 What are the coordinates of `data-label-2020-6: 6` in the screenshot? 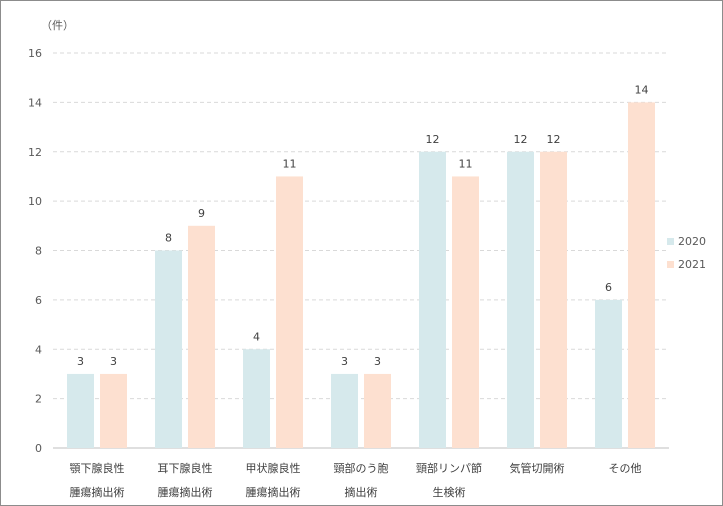 It's located at (608, 287).